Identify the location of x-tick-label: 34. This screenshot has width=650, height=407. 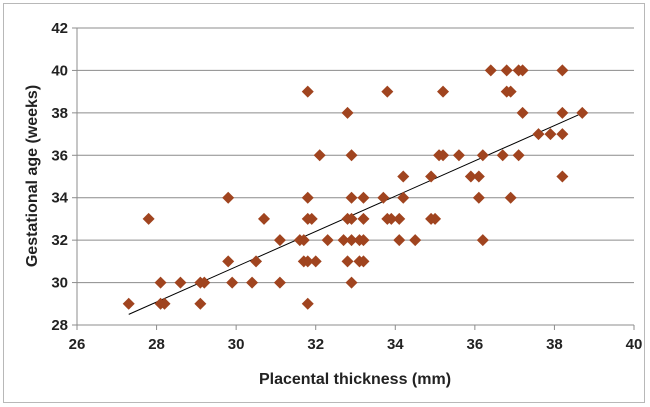
(395, 344).